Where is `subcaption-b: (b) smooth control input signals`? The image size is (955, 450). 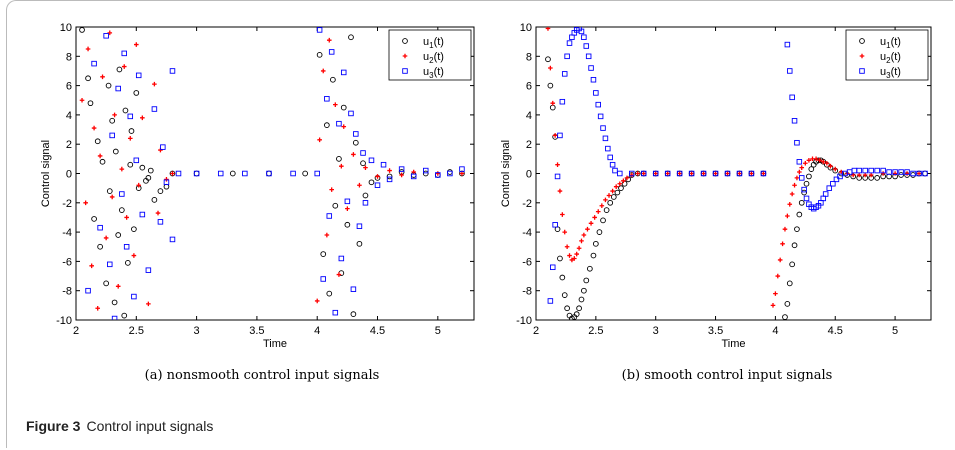
subcaption-b: (b) smooth control input signals is located at coordinates (727, 375).